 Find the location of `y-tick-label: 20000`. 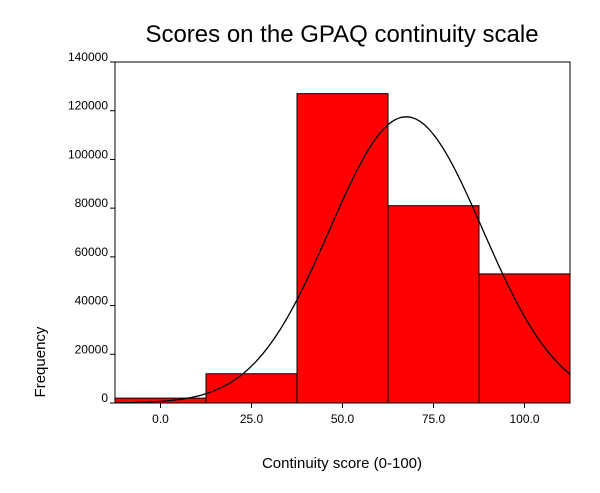

y-tick-label: 20000 is located at coordinates (92, 349).